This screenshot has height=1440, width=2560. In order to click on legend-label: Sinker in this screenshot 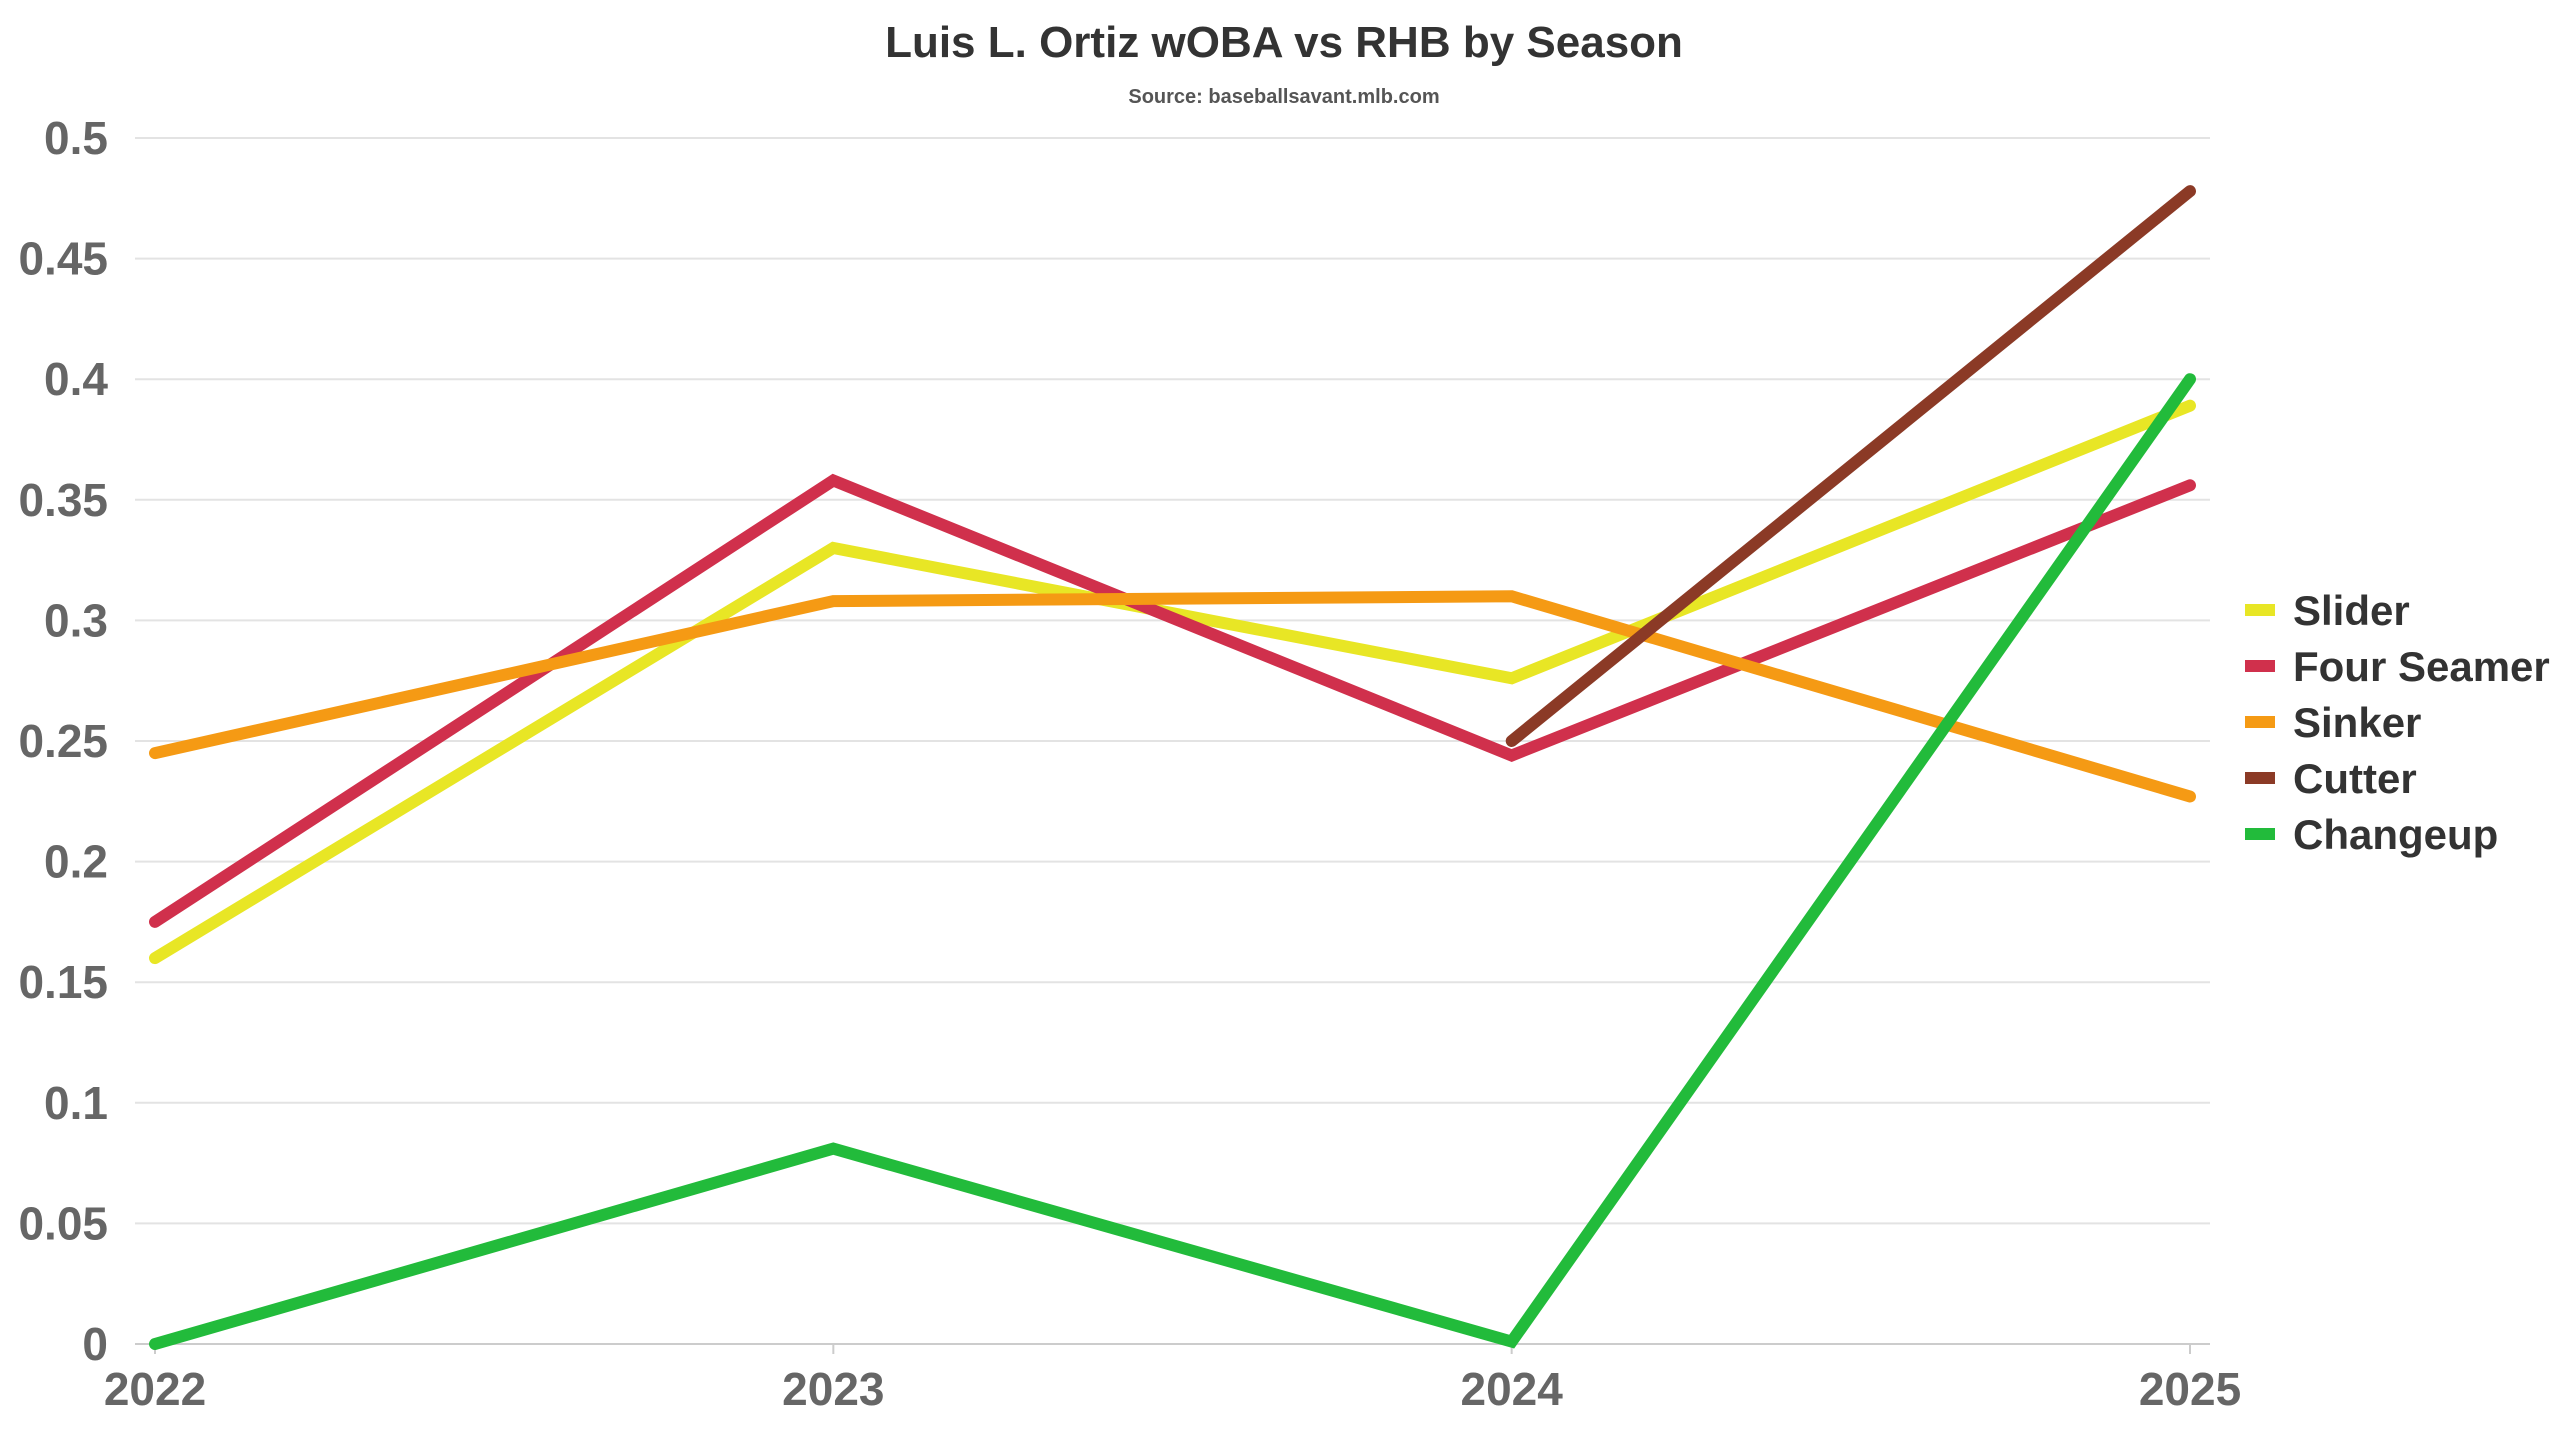, I will do `click(2357, 722)`.